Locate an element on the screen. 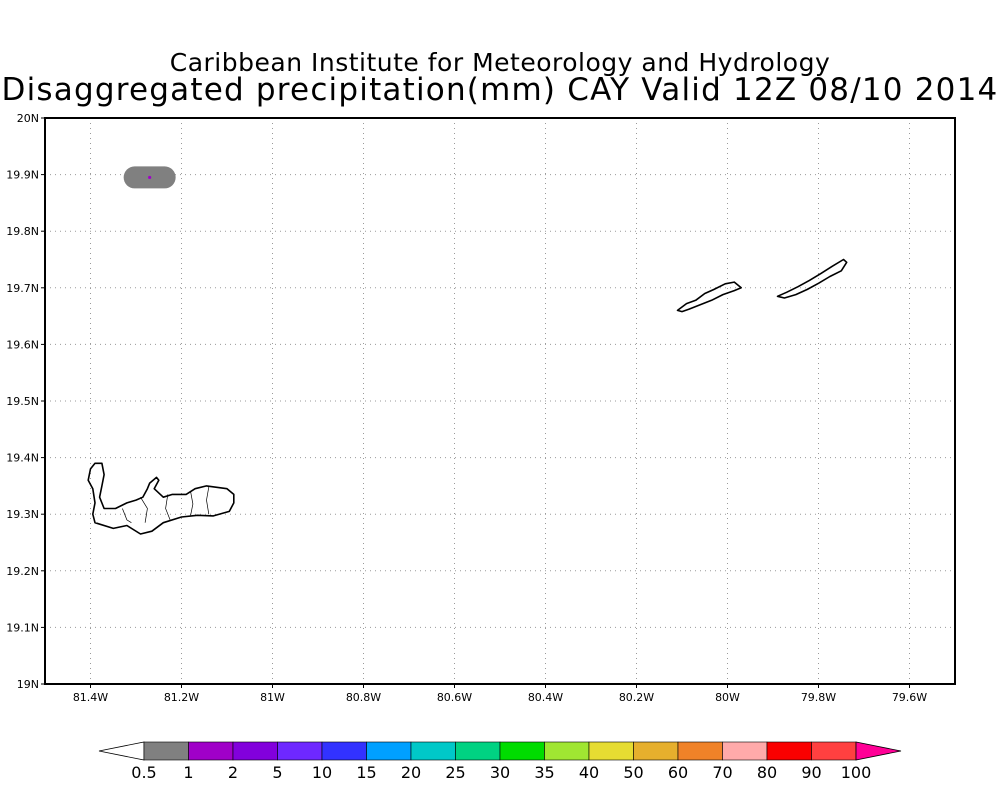 The width and height of the screenshot is (1000, 800). colorbar-label: 60 is located at coordinates (678, 772).